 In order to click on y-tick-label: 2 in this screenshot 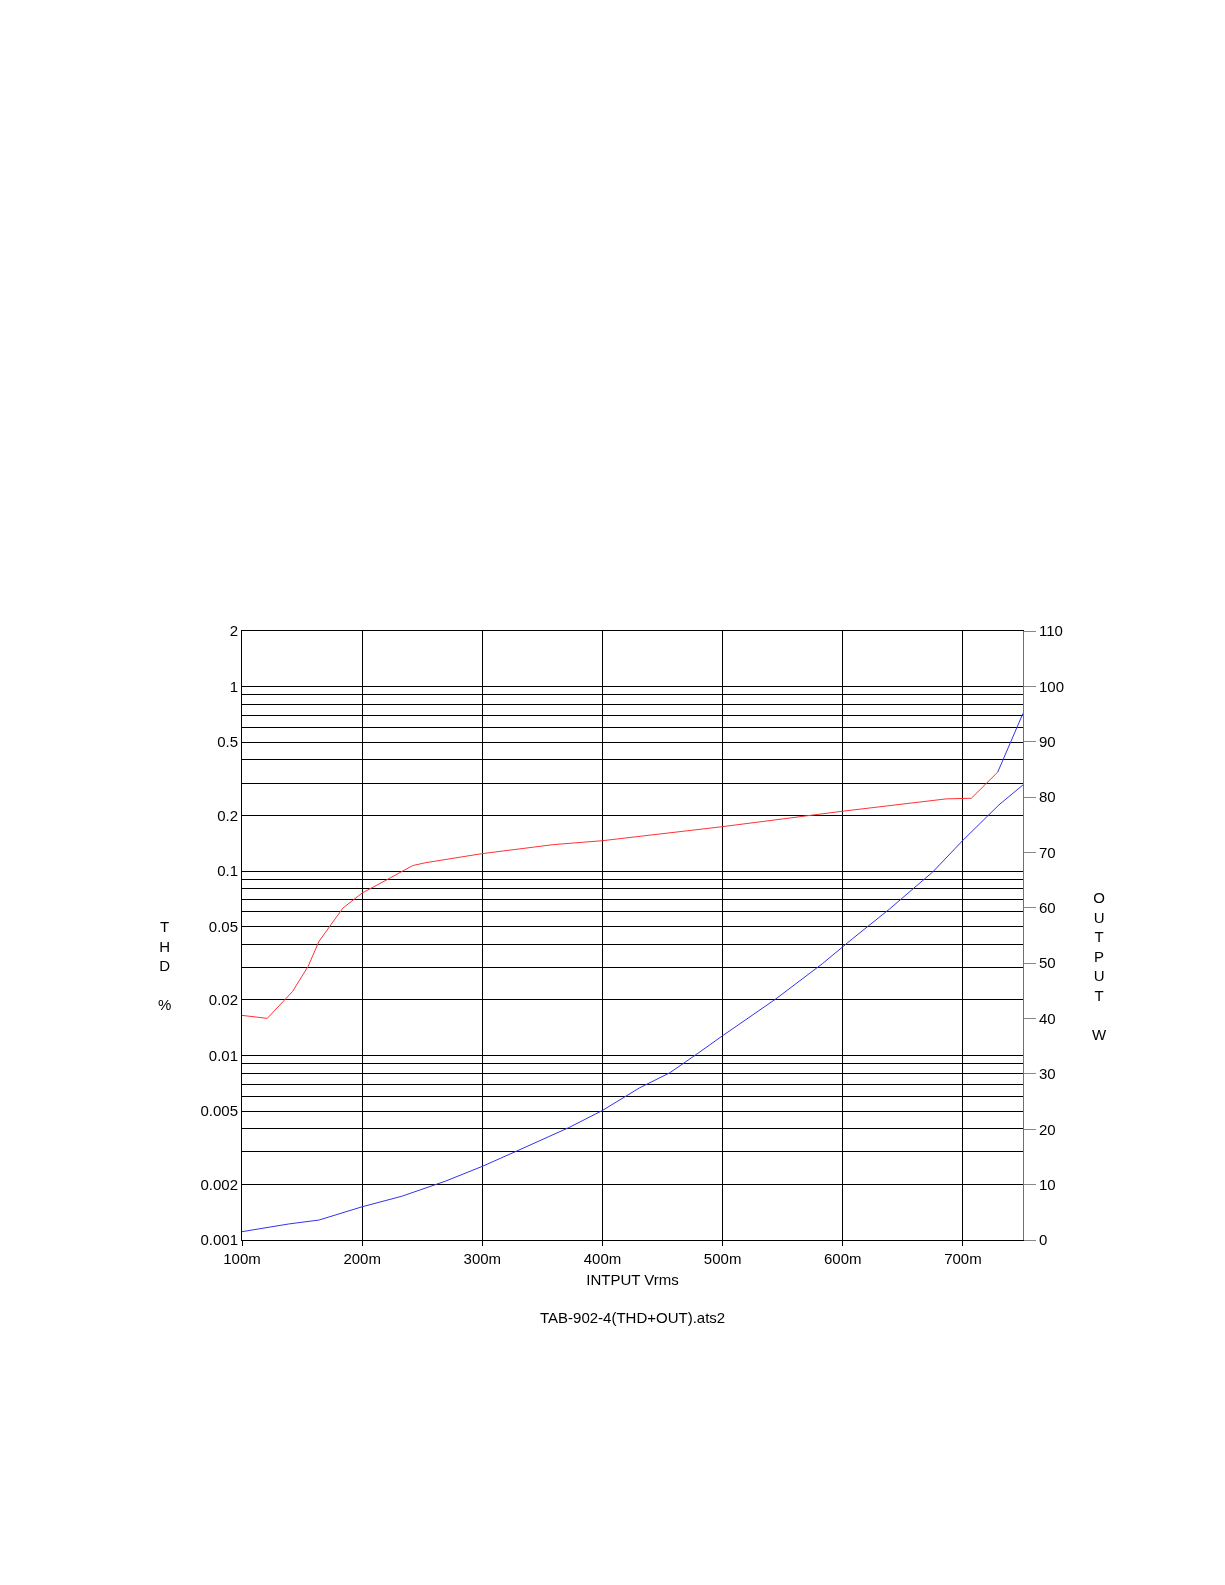, I will do `click(233, 631)`.